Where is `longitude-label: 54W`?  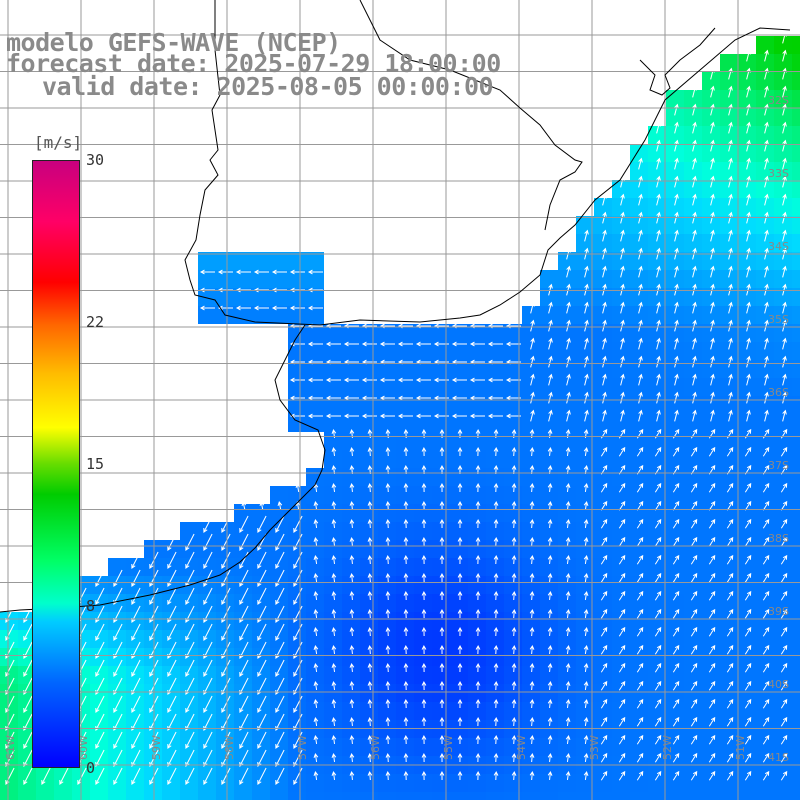
longitude-label: 54W is located at coordinates (521, 747).